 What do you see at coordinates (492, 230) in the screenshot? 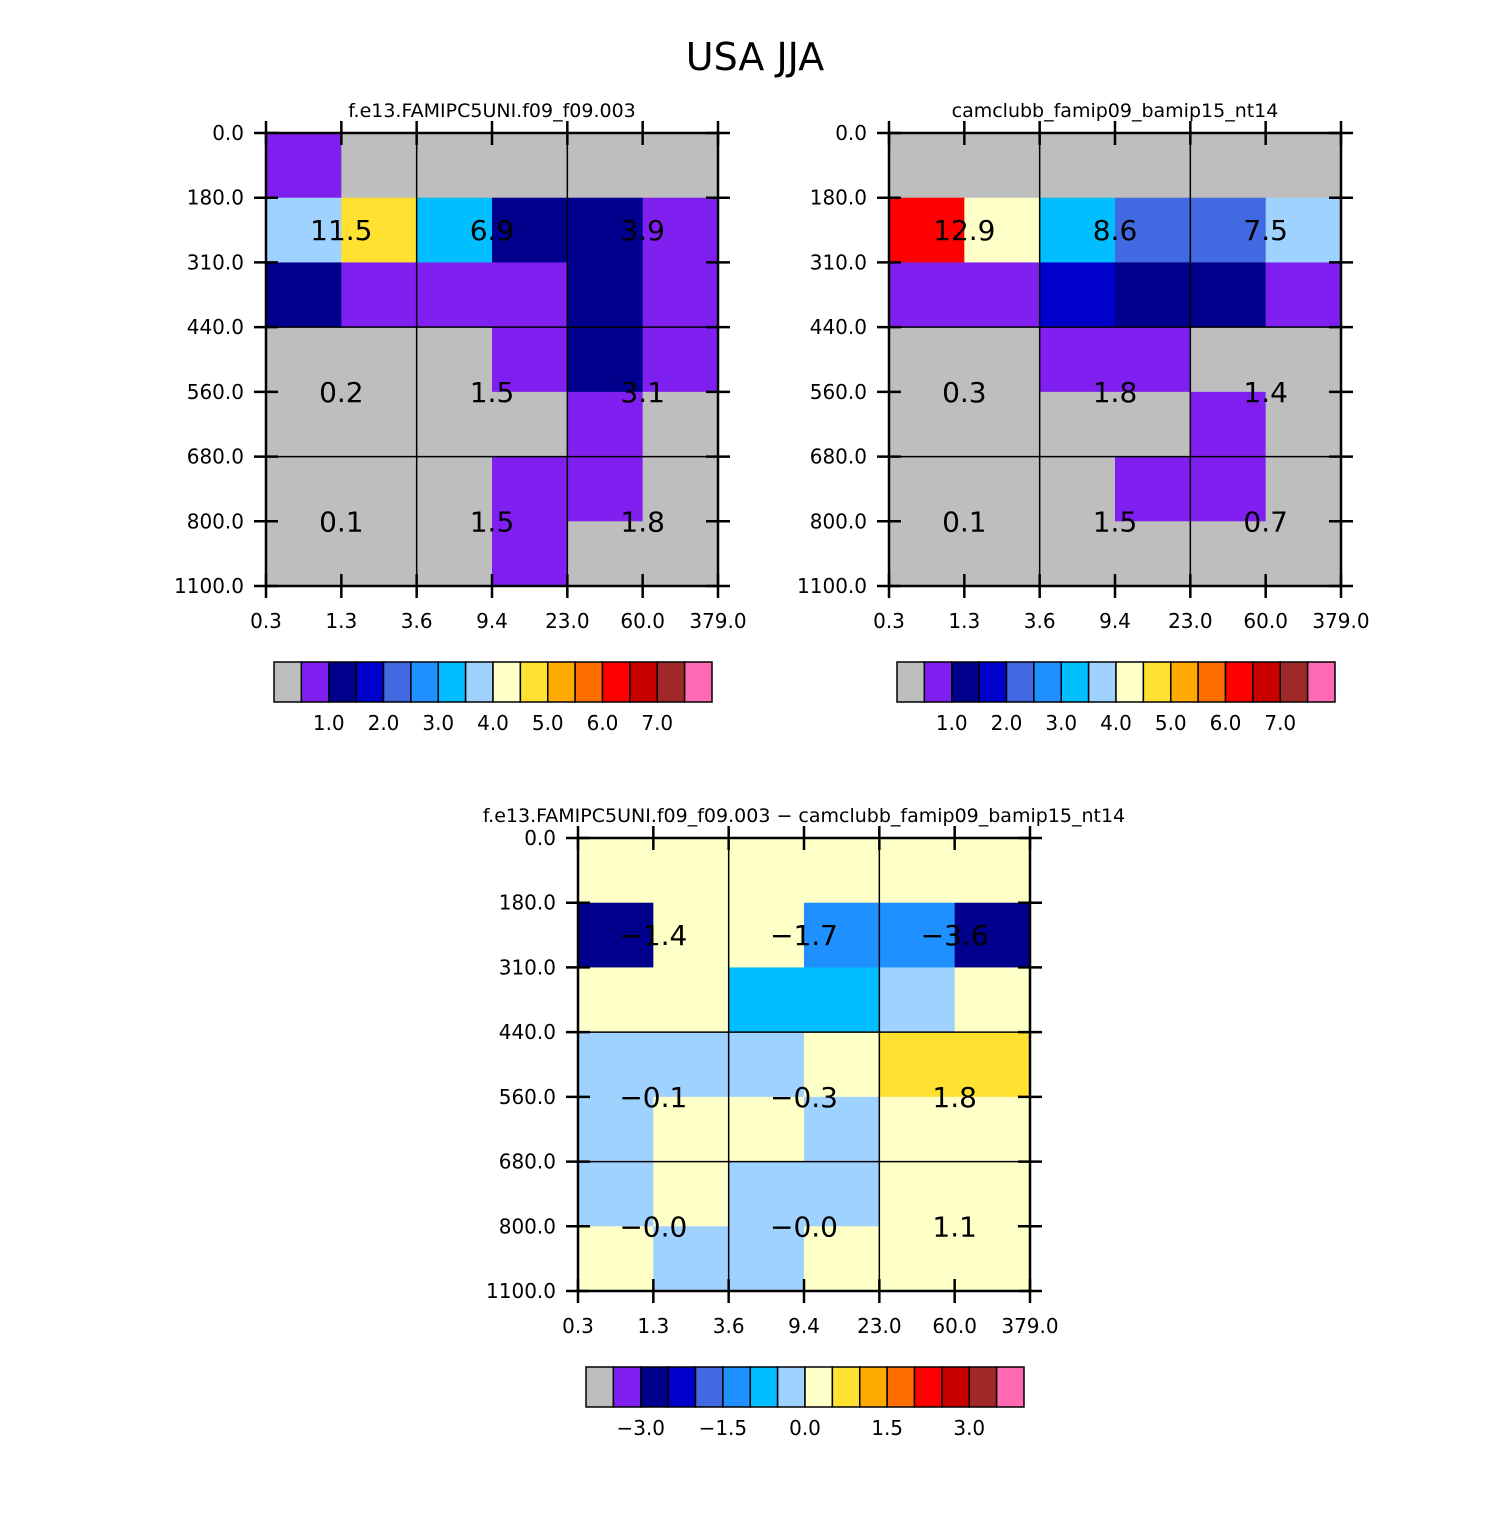
I see `cell-value-label: 6.9` at bounding box center [492, 230].